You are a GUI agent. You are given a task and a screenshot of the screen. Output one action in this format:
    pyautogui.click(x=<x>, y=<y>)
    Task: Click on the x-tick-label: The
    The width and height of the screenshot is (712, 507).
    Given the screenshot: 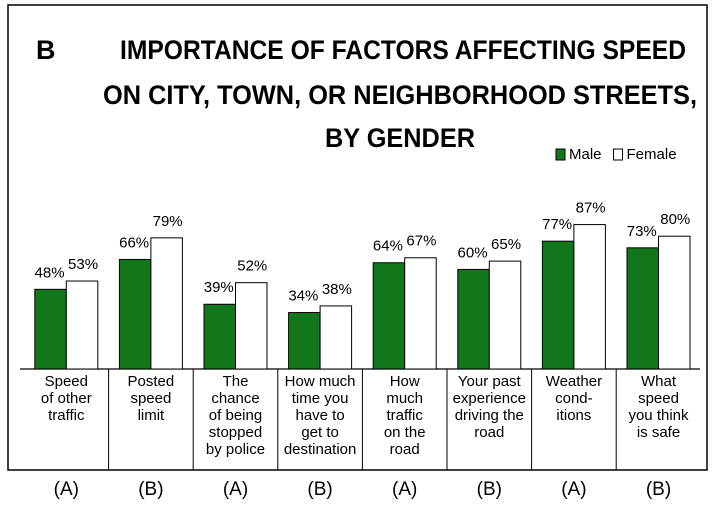 What is the action you would take?
    pyautogui.click(x=236, y=381)
    